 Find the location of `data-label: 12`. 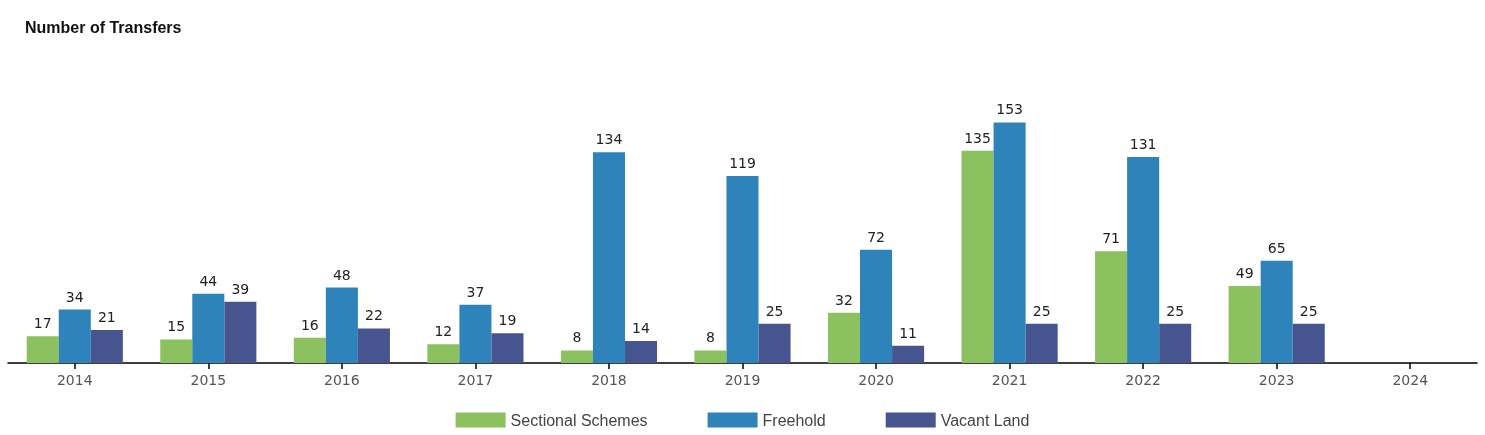

data-label: 12 is located at coordinates (443, 331).